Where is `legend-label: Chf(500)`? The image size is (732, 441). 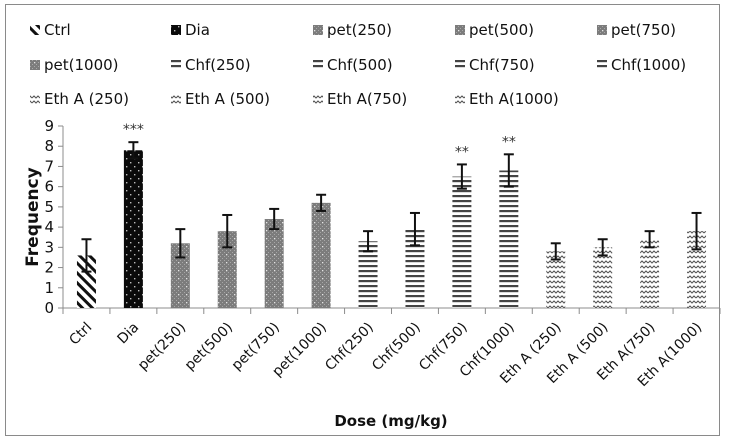 legend-label: Chf(500) is located at coordinates (360, 65).